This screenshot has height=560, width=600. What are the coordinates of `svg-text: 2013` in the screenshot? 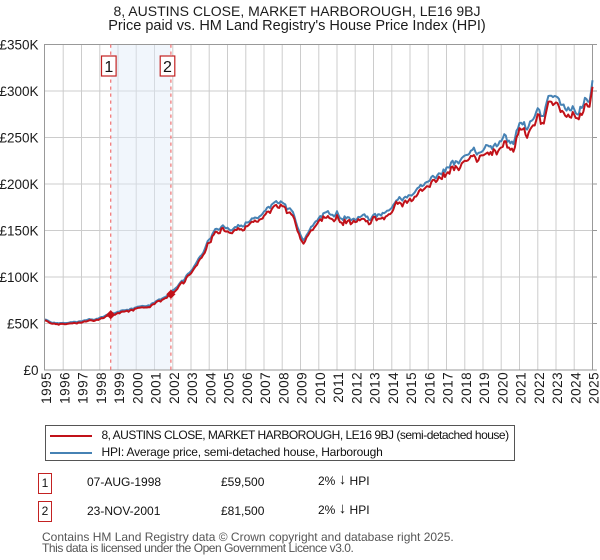 It's located at (375, 388).